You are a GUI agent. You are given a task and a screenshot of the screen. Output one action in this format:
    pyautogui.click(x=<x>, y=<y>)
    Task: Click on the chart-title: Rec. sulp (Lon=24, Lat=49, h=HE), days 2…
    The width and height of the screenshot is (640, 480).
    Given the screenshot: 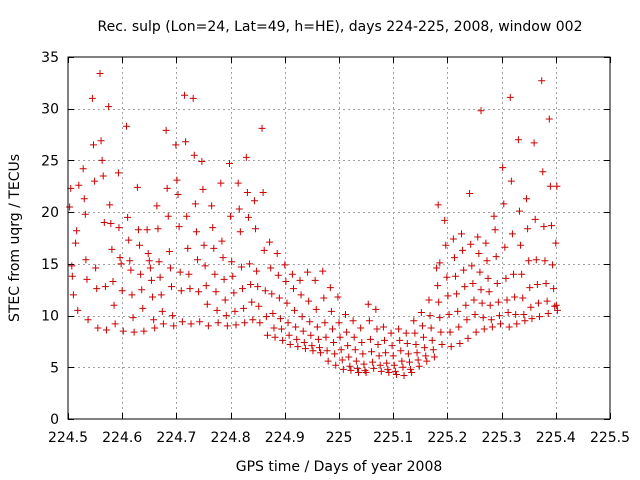 What is the action you would take?
    pyautogui.click(x=340, y=27)
    